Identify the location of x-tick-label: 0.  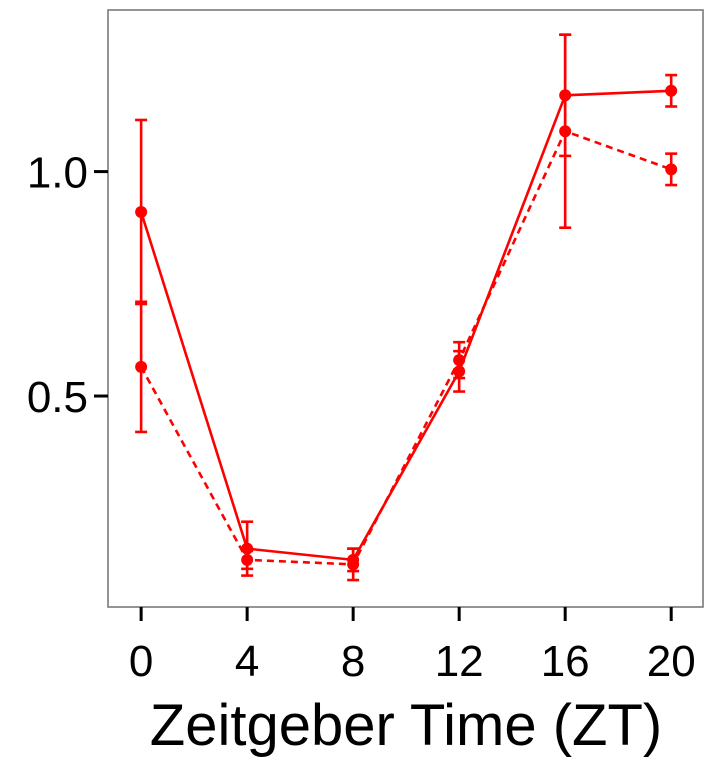
(141, 661).